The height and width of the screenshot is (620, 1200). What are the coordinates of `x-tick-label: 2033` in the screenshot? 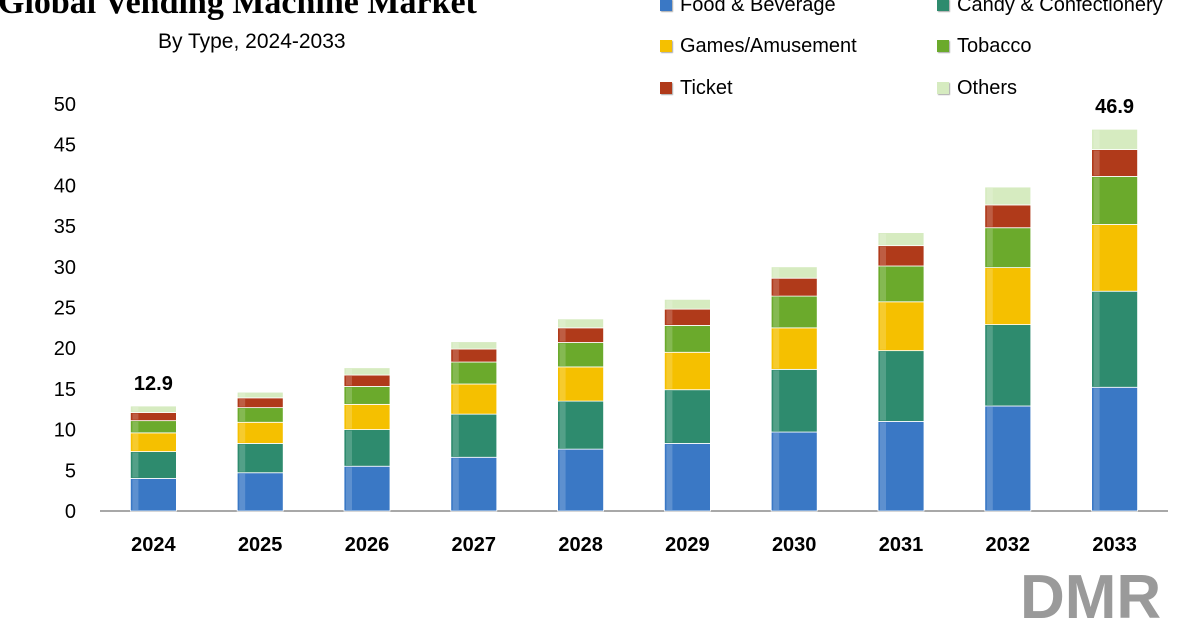 It's located at (1114, 545).